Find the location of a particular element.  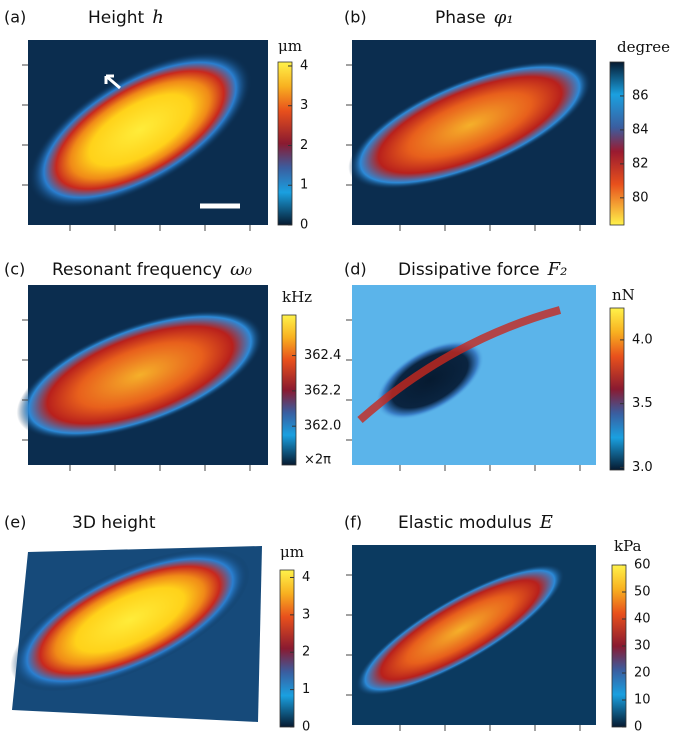

panel-title: Height h is located at coordinates (126, 17).